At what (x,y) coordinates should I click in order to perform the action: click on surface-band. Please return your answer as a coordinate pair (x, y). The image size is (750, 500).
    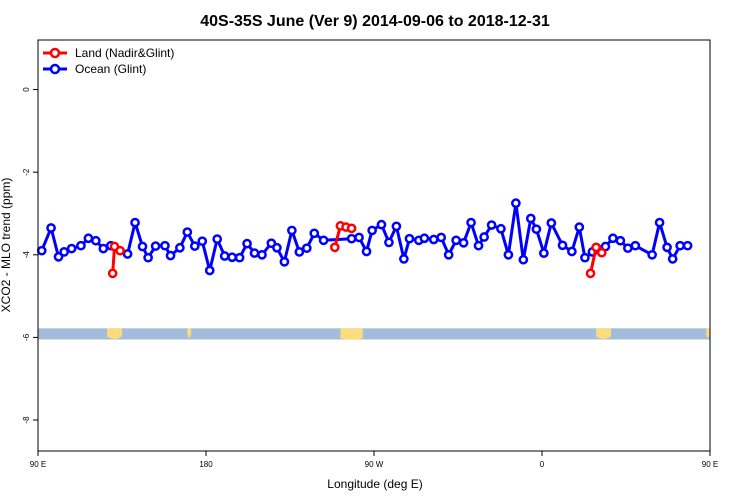
    Looking at the image, I should click on (374, 334).